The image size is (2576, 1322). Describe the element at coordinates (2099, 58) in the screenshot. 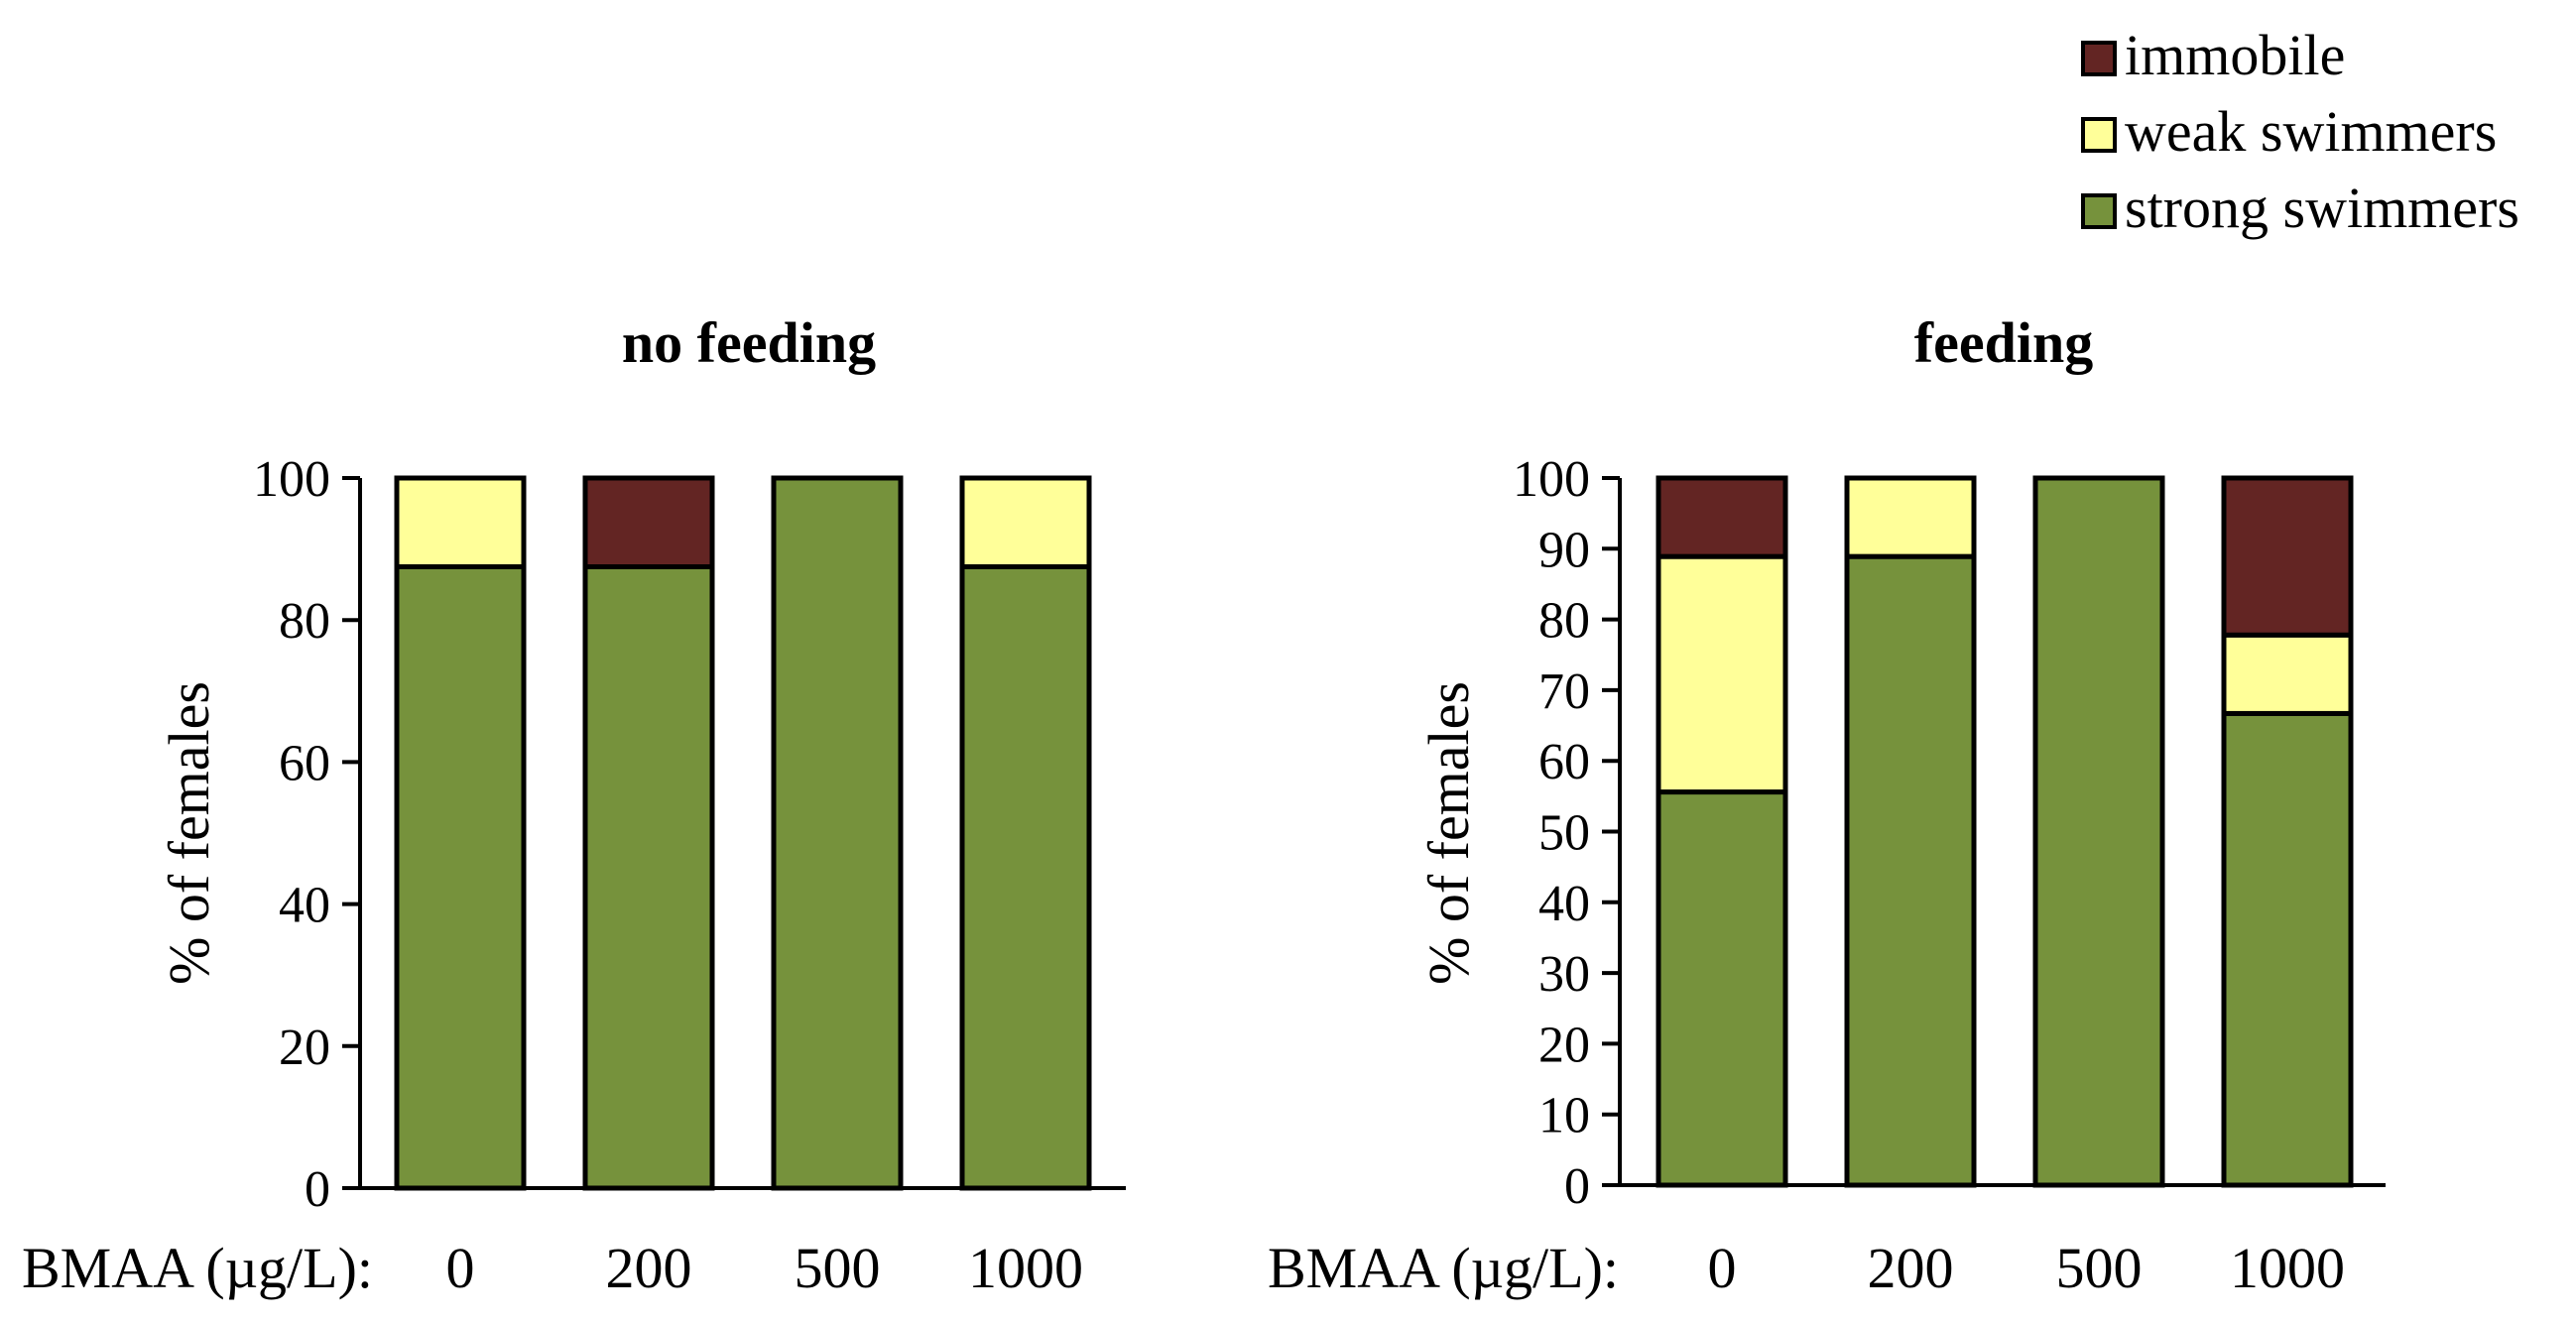

I see `legend-swatch-immobile` at that location.